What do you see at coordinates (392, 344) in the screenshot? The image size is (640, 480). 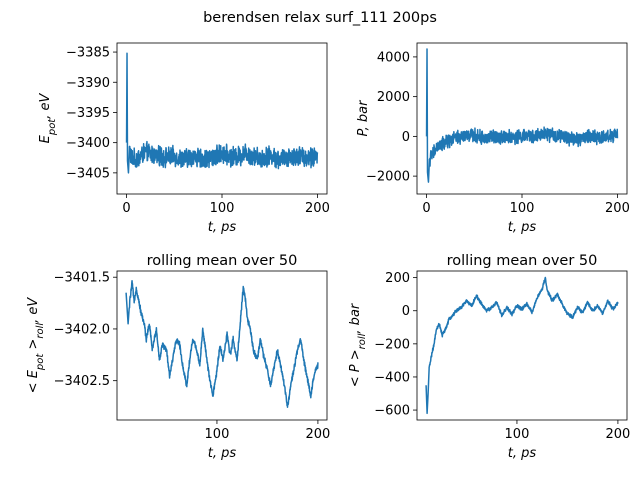 I see `y-tick-label: −200` at bounding box center [392, 344].